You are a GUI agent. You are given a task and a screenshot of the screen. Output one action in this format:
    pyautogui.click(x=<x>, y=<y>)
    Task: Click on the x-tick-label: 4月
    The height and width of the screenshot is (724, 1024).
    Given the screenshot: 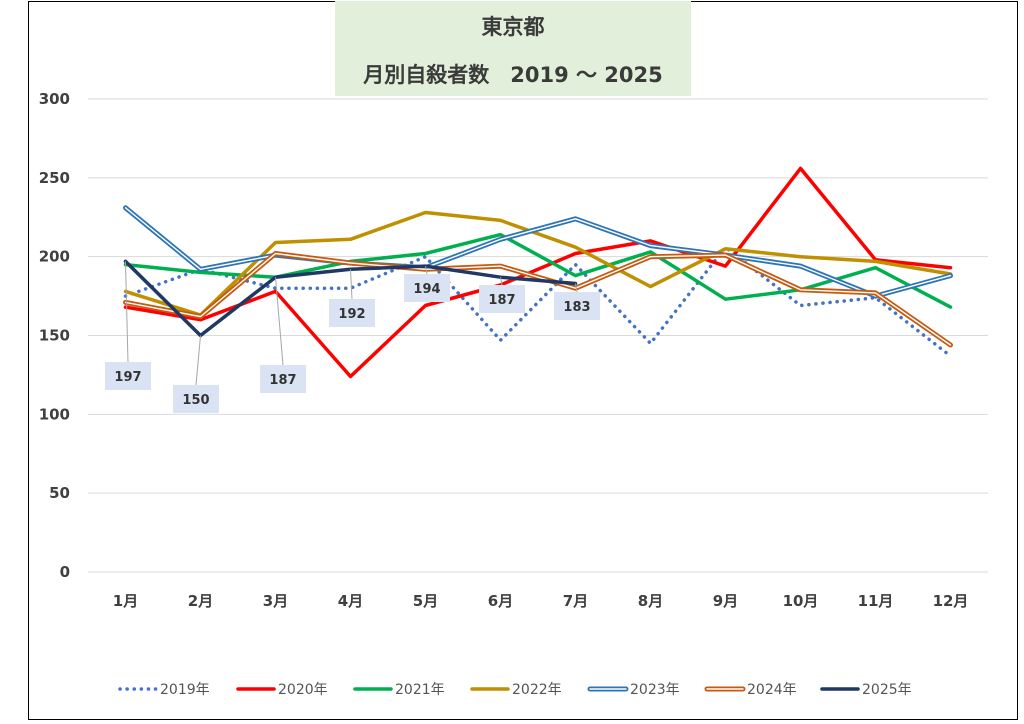 What is the action you would take?
    pyautogui.click(x=350, y=601)
    